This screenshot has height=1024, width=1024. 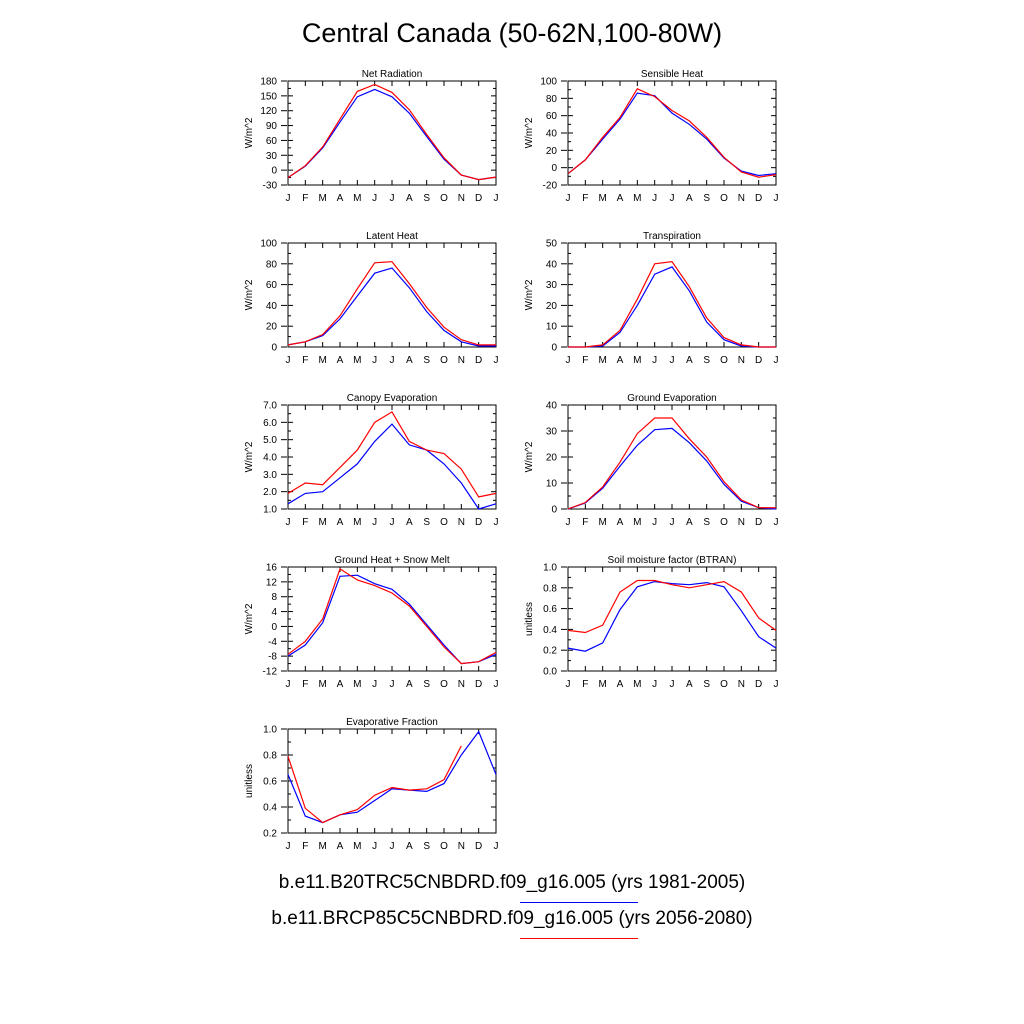 I want to click on y-tick-label: 10, so click(x=552, y=484).